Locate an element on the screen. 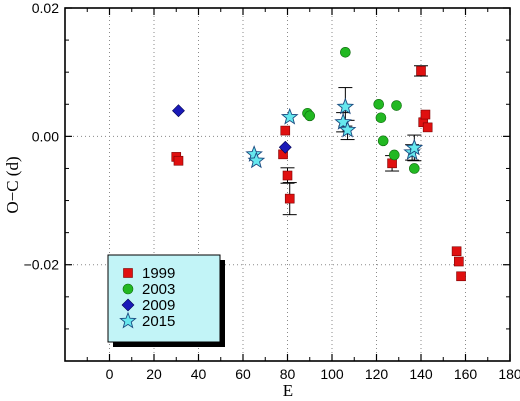  x-tick-label: 160 is located at coordinates (466, 374).